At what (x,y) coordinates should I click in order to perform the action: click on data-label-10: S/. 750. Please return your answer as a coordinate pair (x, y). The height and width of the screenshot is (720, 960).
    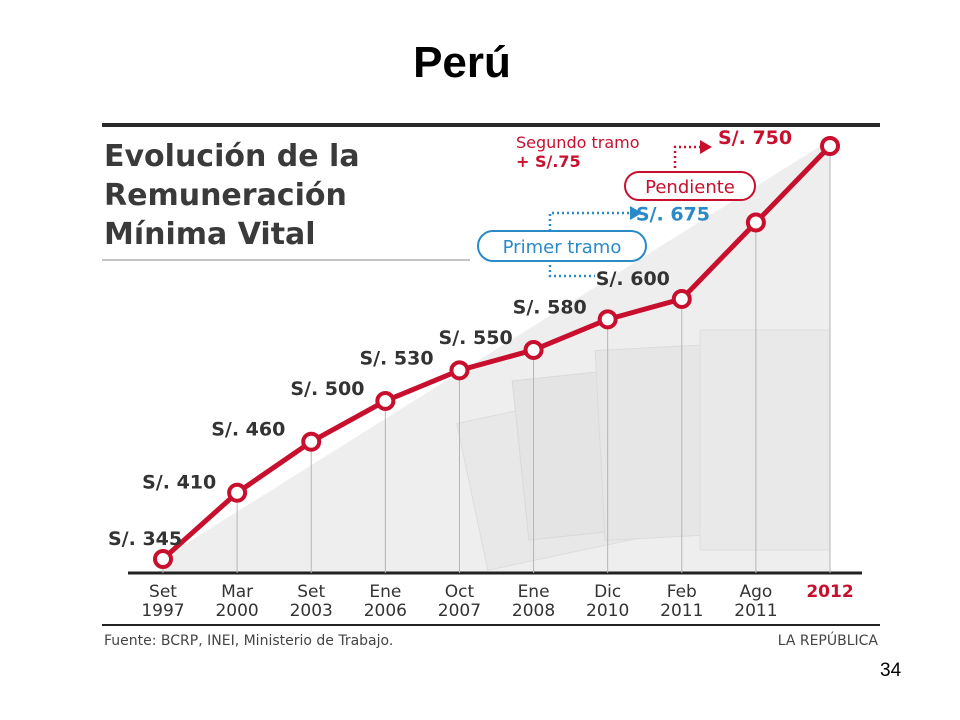
    Looking at the image, I should click on (755, 138).